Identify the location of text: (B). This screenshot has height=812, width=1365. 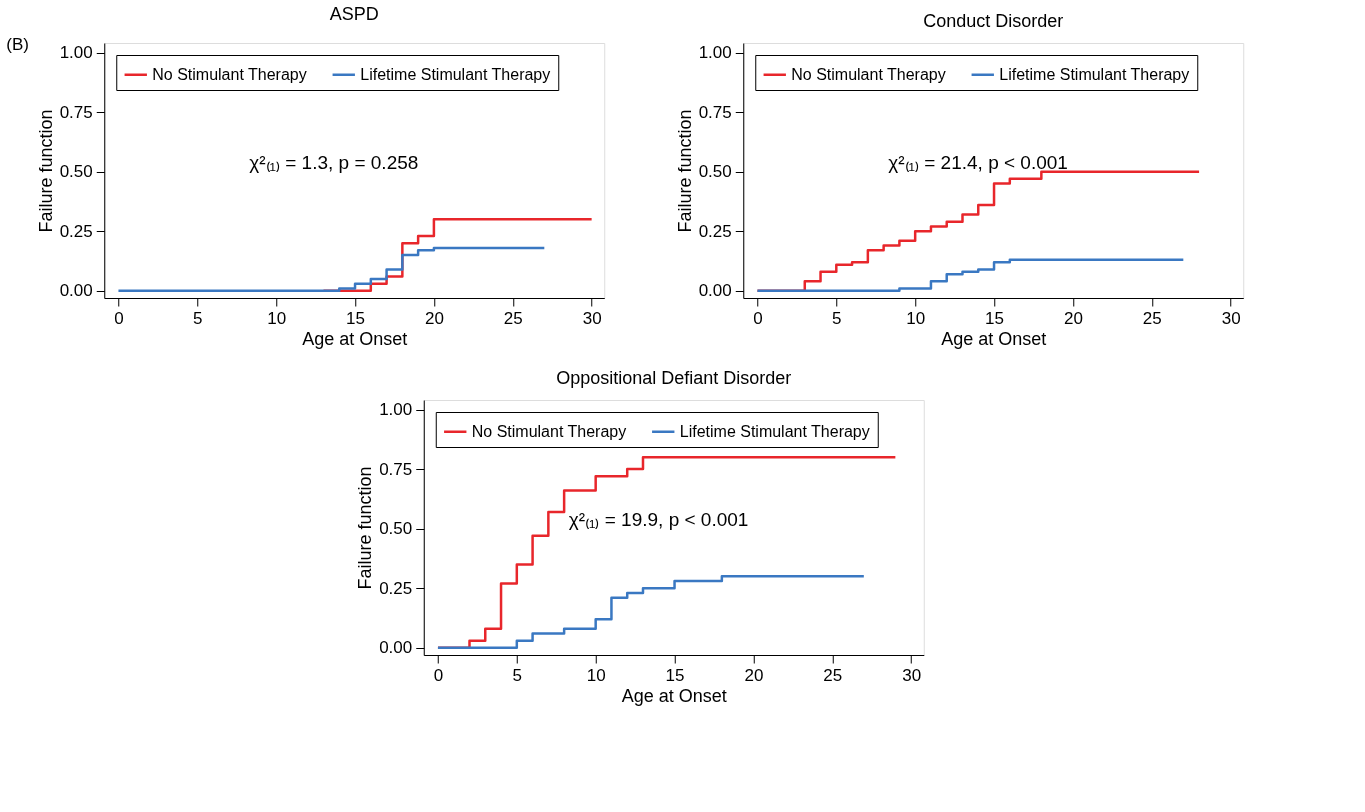
(17, 44).